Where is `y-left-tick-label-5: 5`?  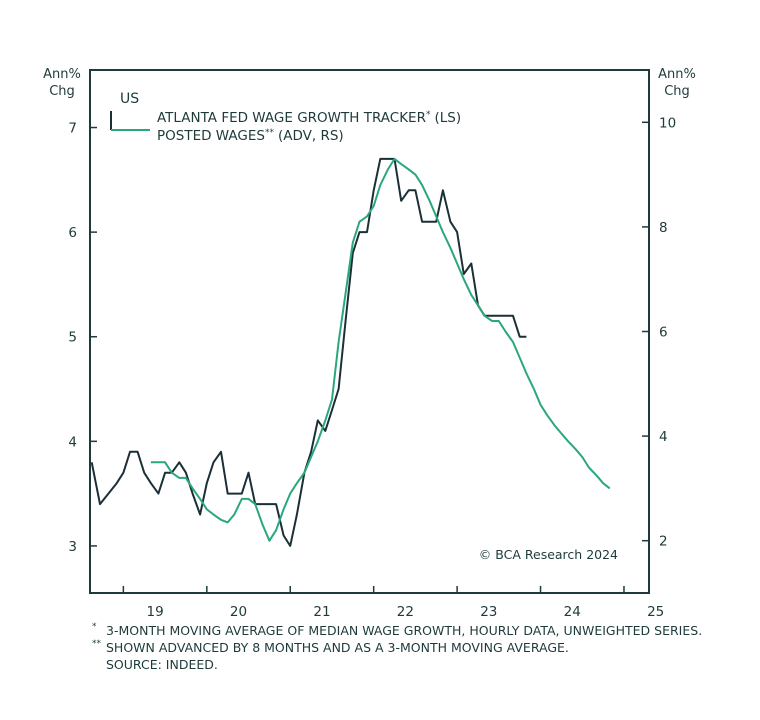 y-left-tick-label-5: 5 is located at coordinates (72, 338).